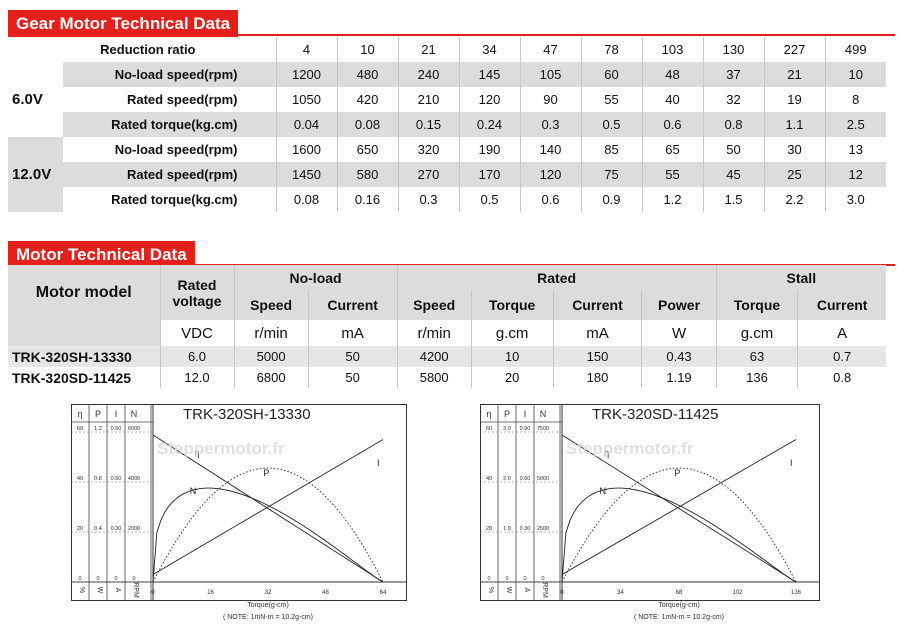  I want to click on x-tick-label: 16, so click(210, 593).